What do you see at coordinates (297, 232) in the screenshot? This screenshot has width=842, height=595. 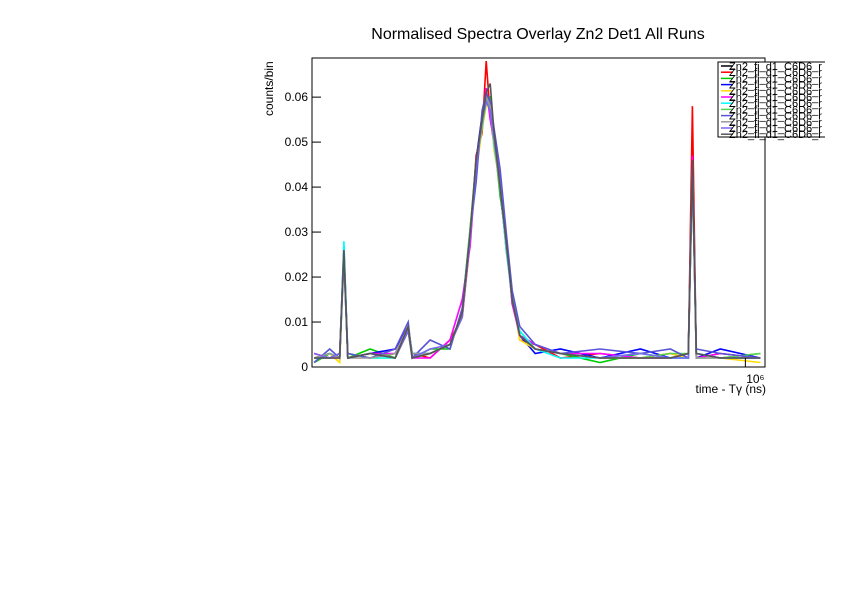 I see `y-tick-label: 0.03` at bounding box center [297, 232].